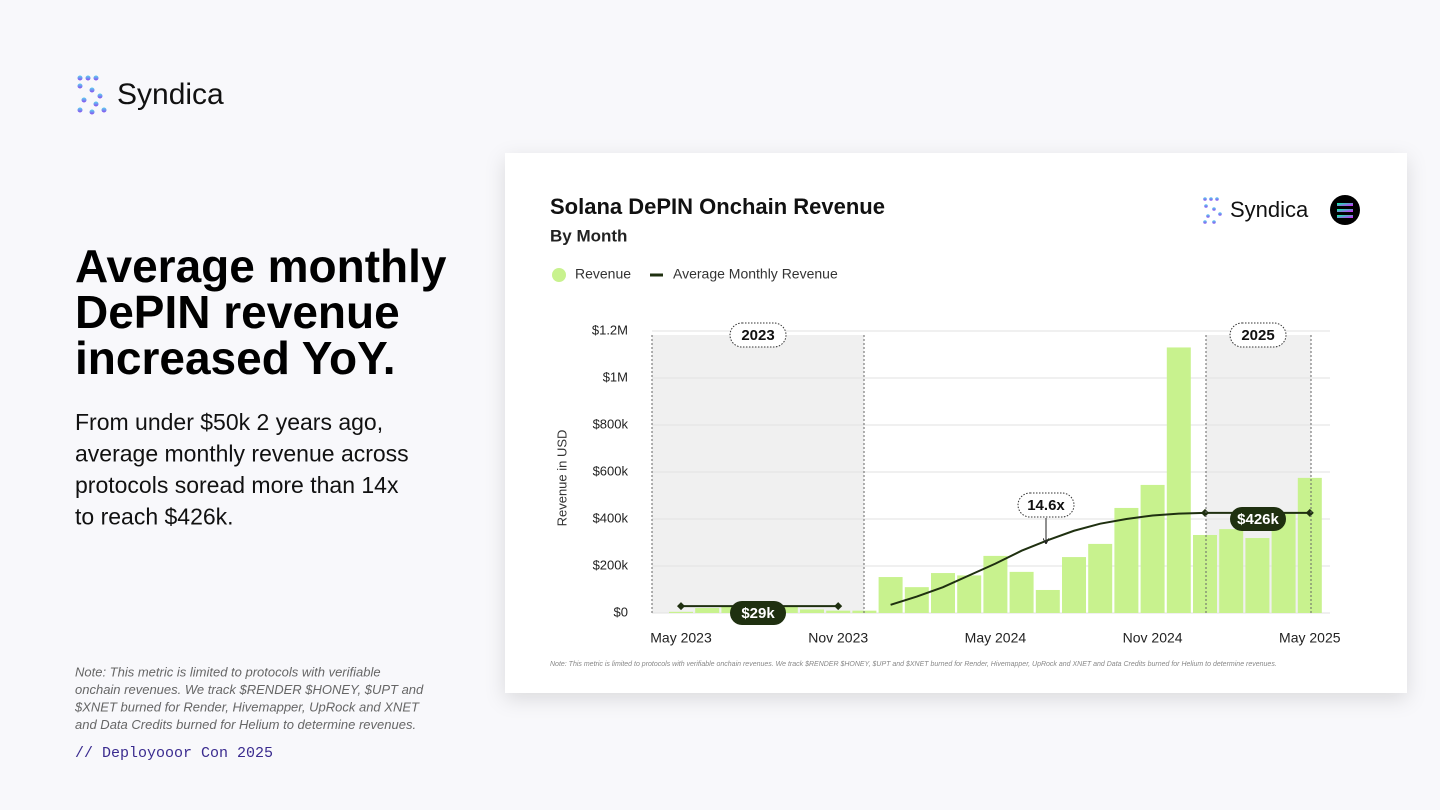 This screenshot has height=810, width=1440. What do you see at coordinates (717, 206) in the screenshot?
I see `chart-title: Solana DePIN Onchain Revenue` at bounding box center [717, 206].